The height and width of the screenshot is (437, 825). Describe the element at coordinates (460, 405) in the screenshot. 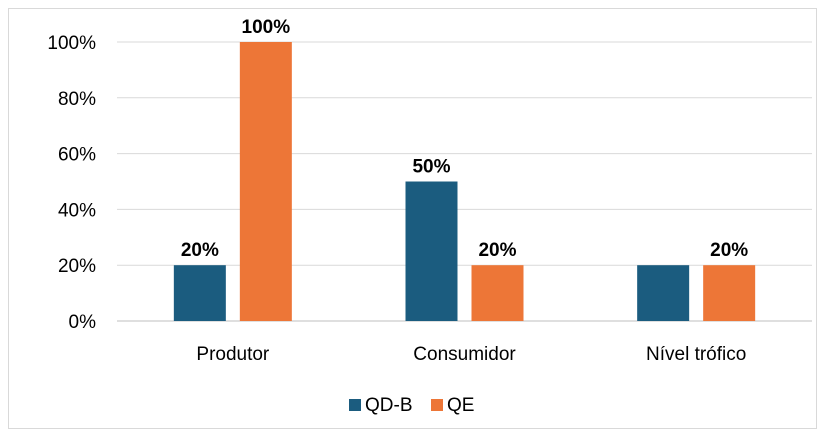

I see `legend-label: QE` at that location.